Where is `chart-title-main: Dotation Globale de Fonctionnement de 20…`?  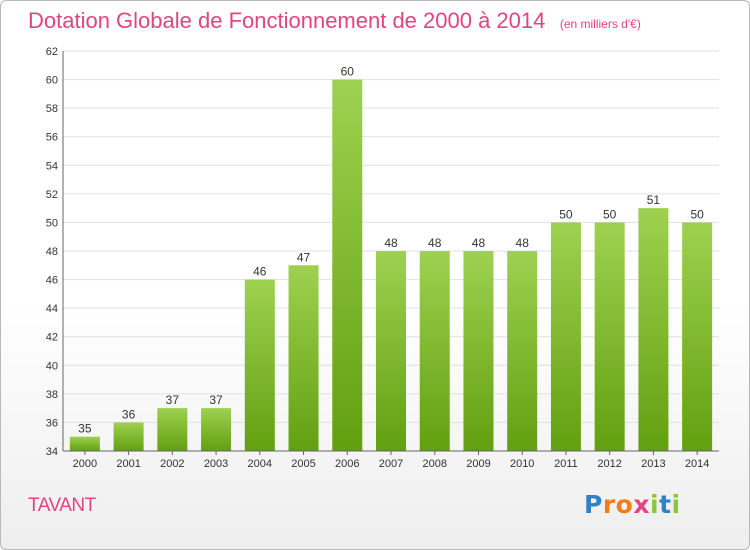 chart-title-main: Dotation Globale de Fonctionnement de 20… is located at coordinates (287, 20).